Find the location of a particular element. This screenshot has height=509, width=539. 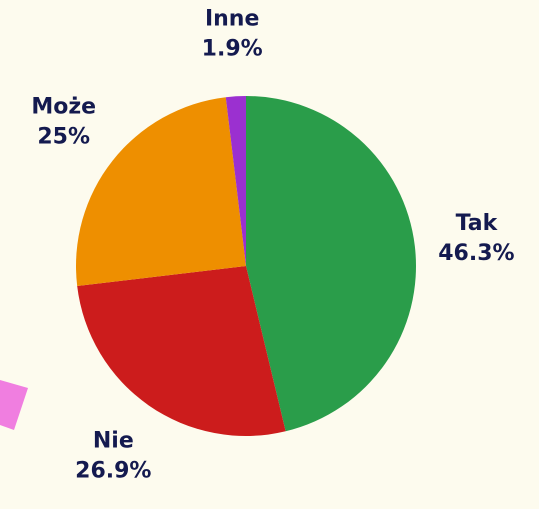

decoration is located at coordinates (14, 405).